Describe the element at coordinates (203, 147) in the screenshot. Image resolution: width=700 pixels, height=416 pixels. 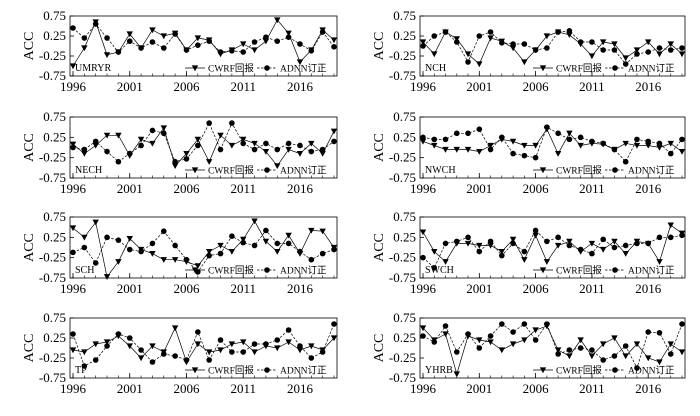
I see `series-line-cwrf` at that location.